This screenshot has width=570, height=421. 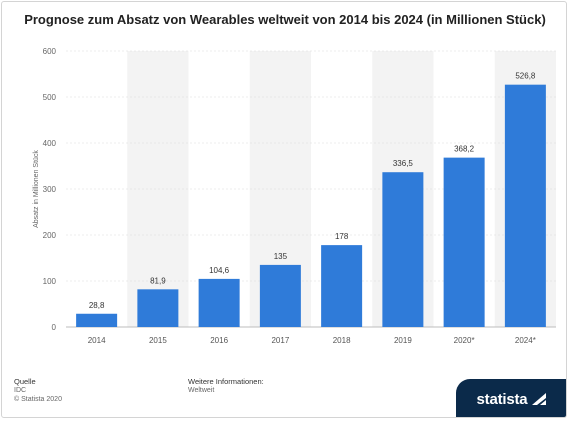 I want to click on brand-name: statista, so click(x=502, y=399).